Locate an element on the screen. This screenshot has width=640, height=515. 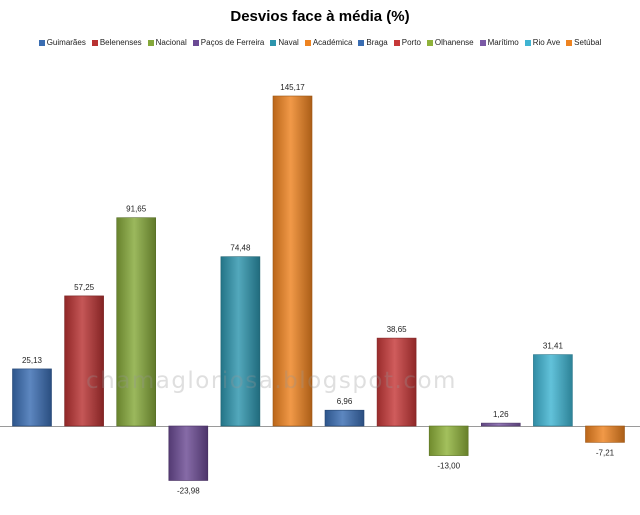
legend-item: Belenenses is located at coordinates (116, 42).